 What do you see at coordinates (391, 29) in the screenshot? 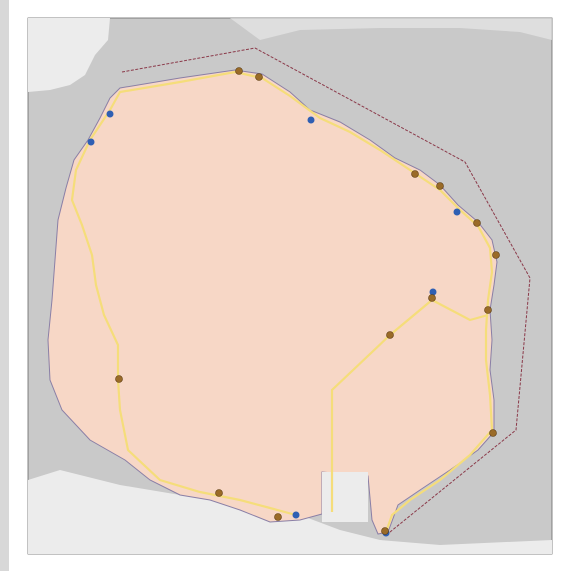
I see `mainland-top-right` at bounding box center [391, 29].